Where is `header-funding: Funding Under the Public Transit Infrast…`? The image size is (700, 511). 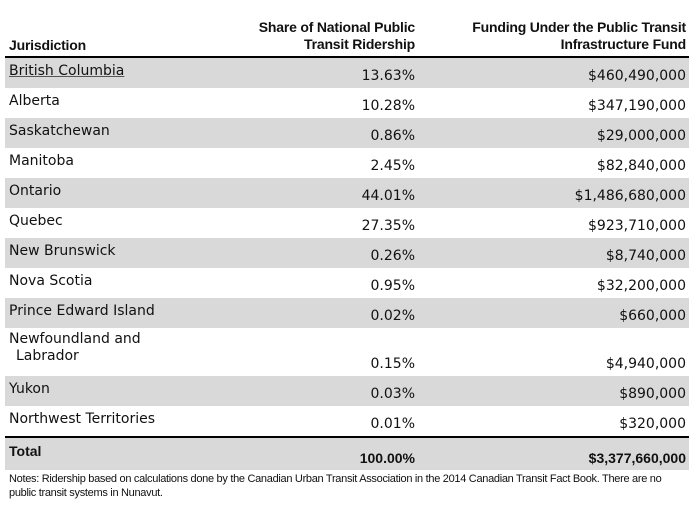 header-funding: Funding Under the Public Transit Infrast… is located at coordinates (556, 36).